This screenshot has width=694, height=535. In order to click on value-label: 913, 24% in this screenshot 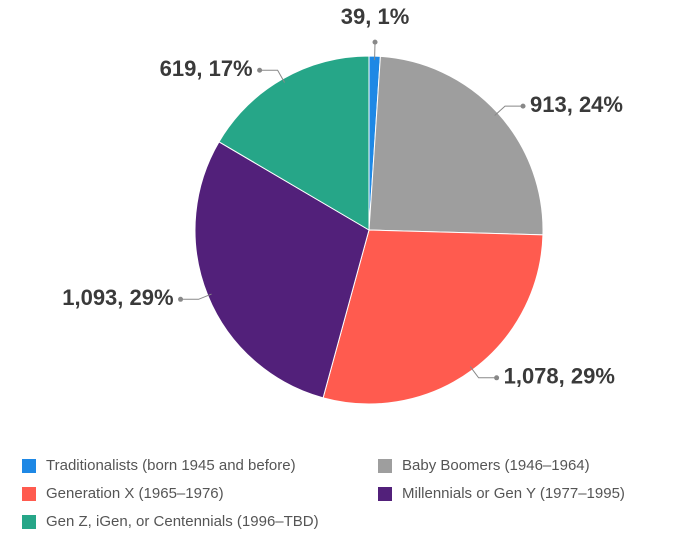, I will do `click(576, 104)`.